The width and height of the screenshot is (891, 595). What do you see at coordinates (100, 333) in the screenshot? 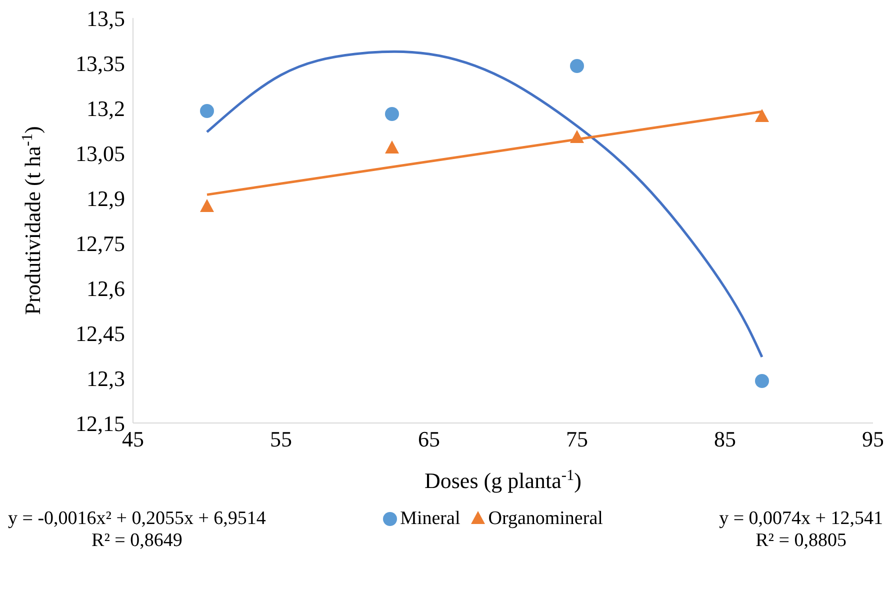
I see `y-tick-label: 12,45` at bounding box center [100, 333].